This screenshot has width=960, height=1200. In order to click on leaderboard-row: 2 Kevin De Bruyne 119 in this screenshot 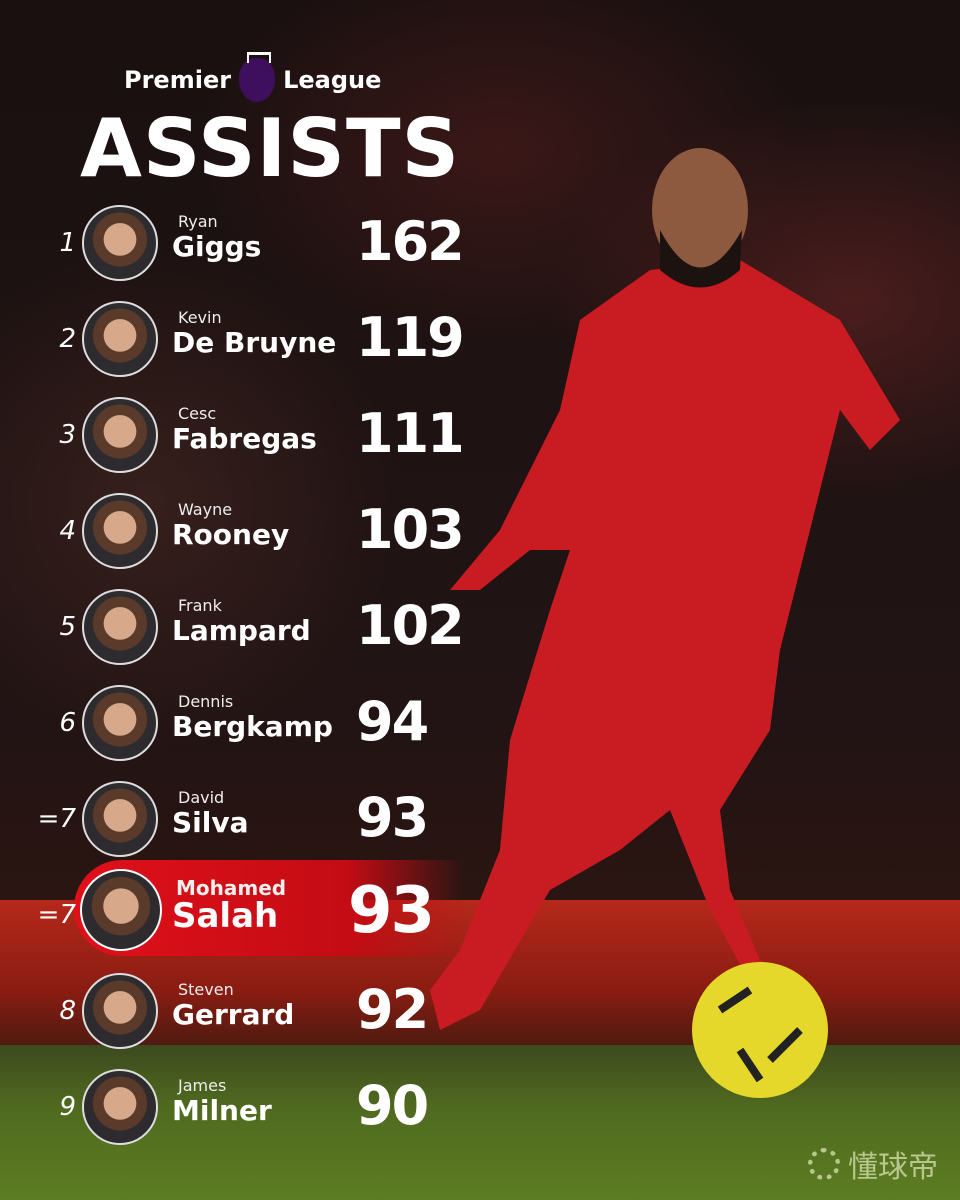, I will do `click(232, 339)`.